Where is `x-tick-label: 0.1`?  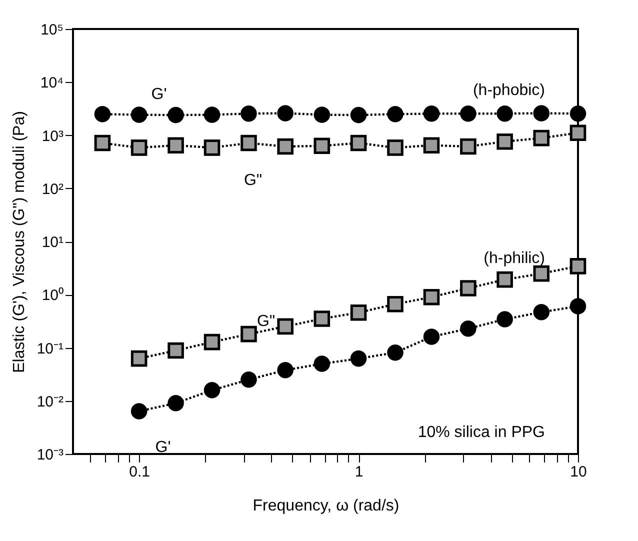 x-tick-label: 0.1 is located at coordinates (139, 472).